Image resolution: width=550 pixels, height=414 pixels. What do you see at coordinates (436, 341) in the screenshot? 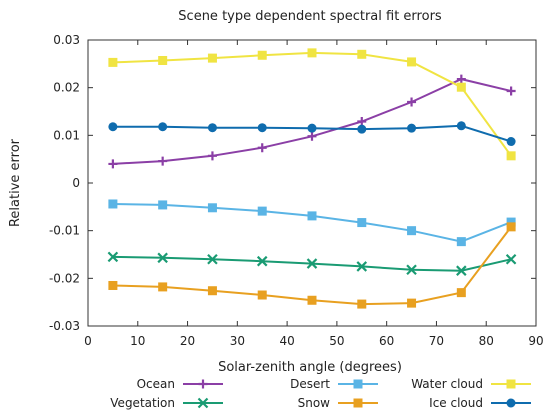
I see `x-tick-label: 70` at bounding box center [436, 341].